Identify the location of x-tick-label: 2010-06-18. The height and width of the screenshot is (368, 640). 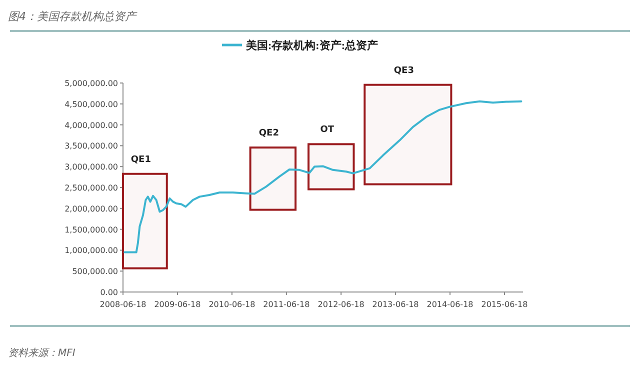
(232, 304).